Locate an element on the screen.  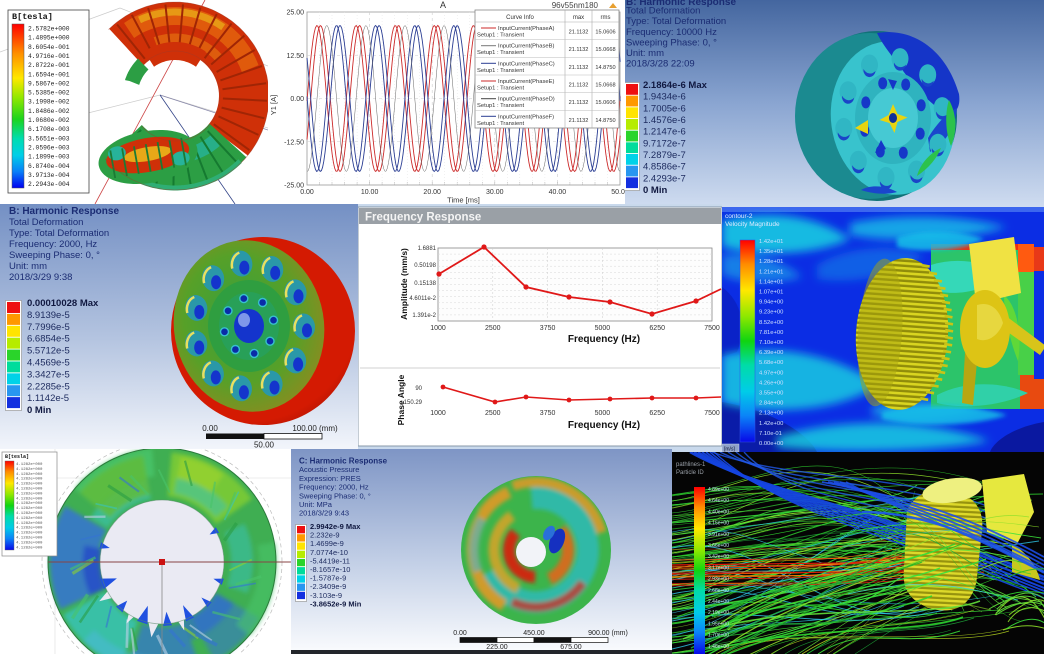
svg-text: pathlines-1 is located at coordinates (691, 465).